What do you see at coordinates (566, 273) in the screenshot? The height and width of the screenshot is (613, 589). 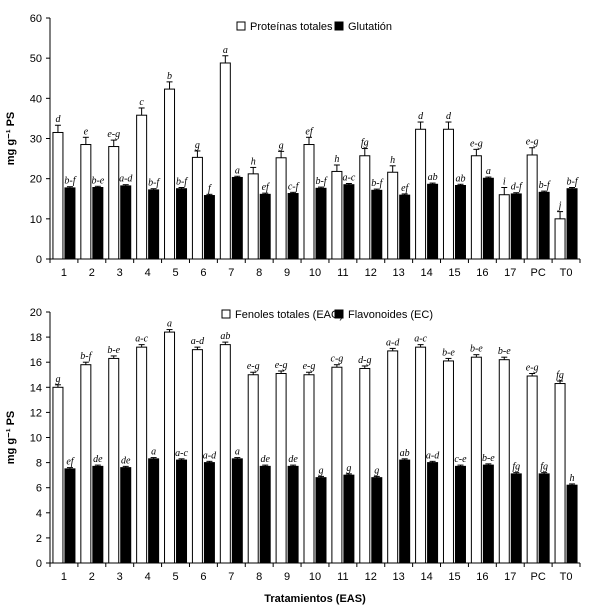 I see `x-tick-label: T0` at bounding box center [566, 273].